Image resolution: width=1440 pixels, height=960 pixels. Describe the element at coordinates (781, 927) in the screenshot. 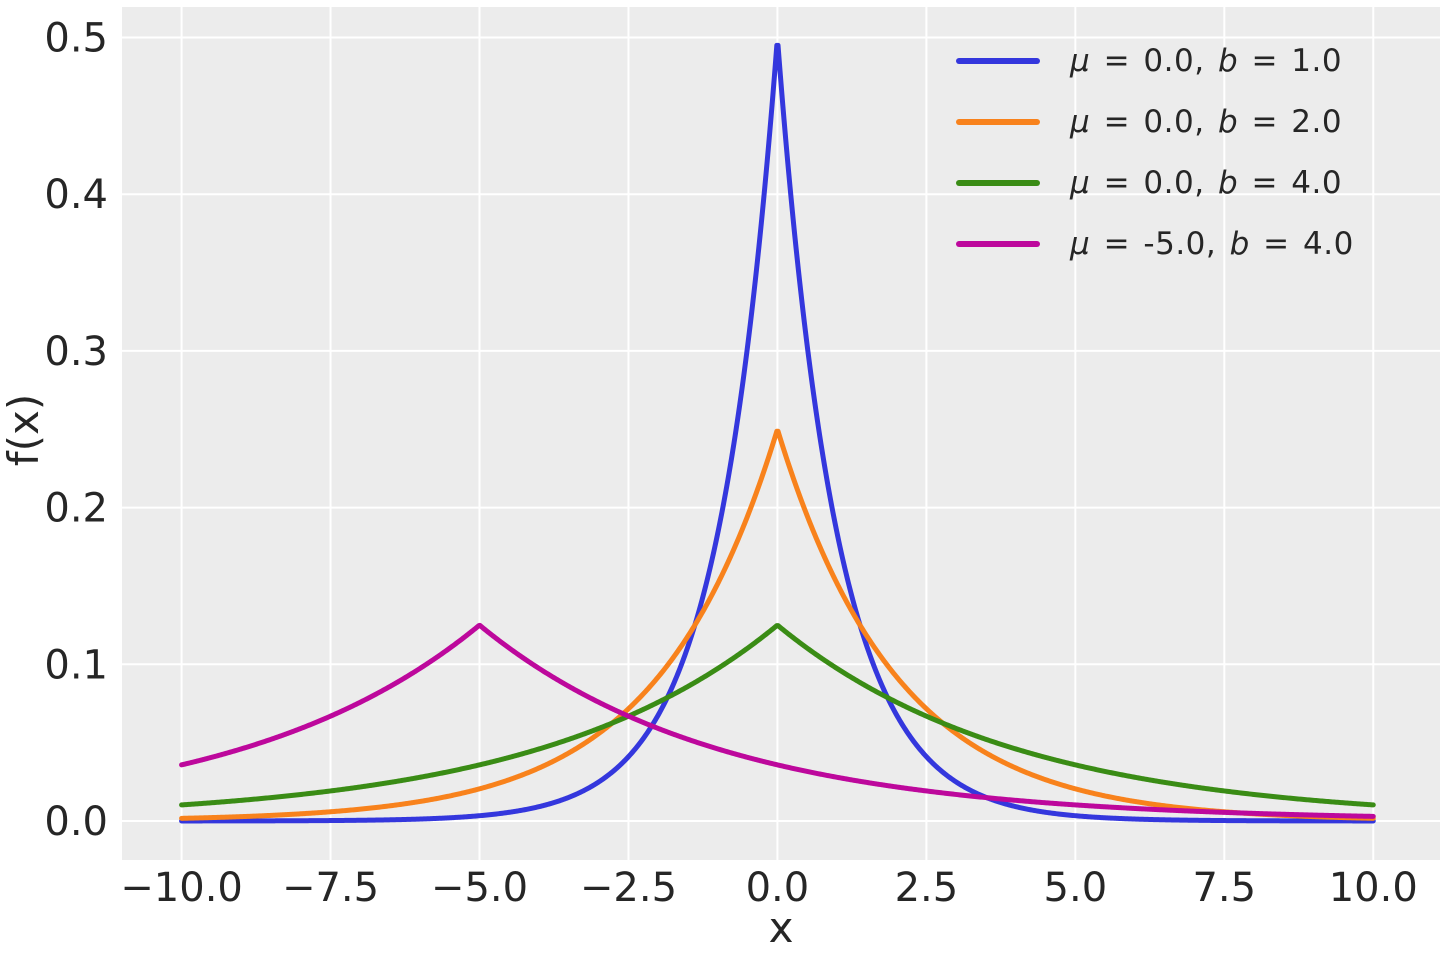

I see `x-axis-label: x` at that location.